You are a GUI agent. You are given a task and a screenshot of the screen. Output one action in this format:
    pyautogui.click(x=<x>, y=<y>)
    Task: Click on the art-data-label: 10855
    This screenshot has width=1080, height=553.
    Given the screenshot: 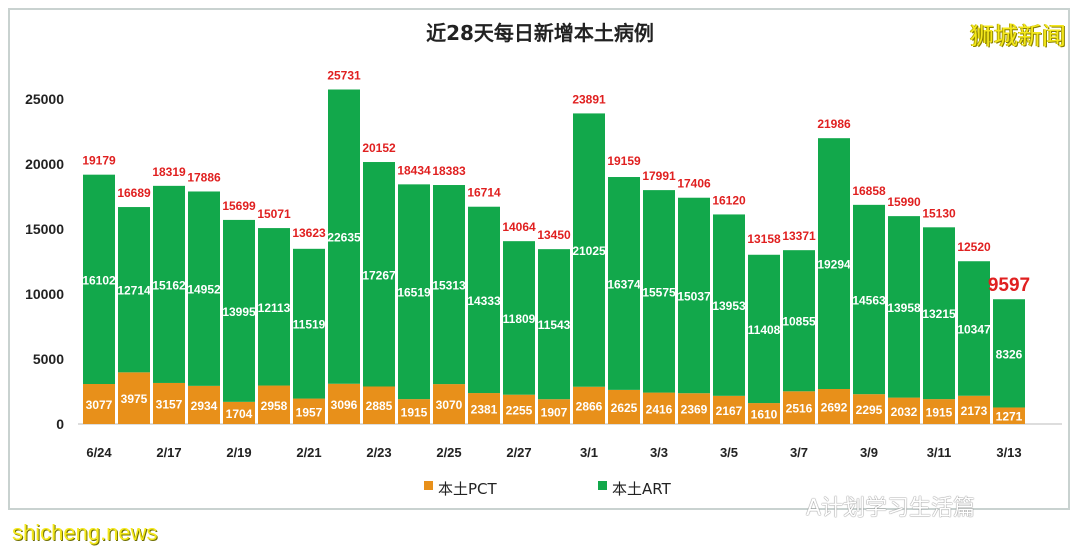 What is the action you would take?
    pyautogui.click(x=799, y=322)
    